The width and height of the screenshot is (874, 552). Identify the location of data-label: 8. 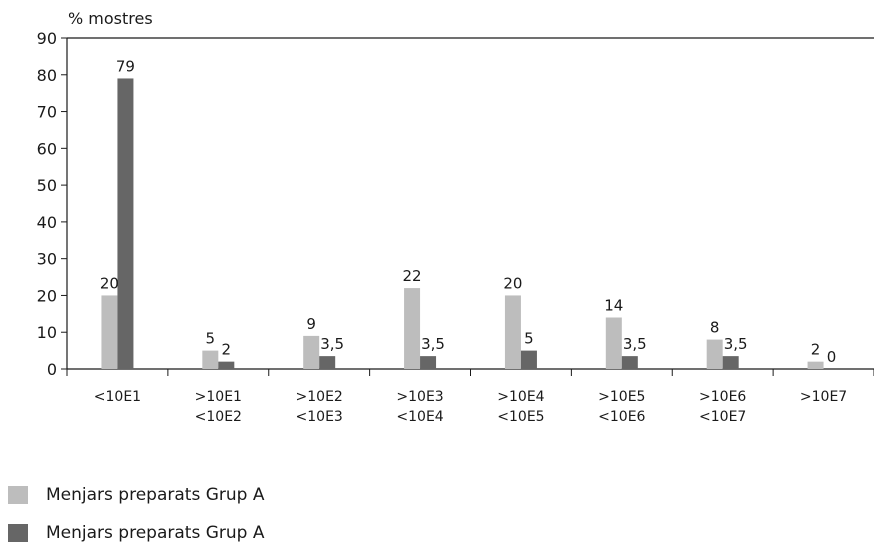
(715, 328).